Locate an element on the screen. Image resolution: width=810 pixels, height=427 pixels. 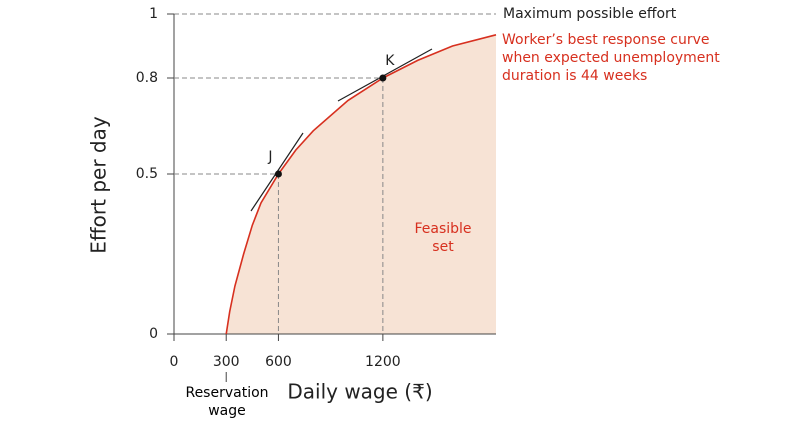
max-effort-label: Maximum possible effort is located at coordinates (590, 14).